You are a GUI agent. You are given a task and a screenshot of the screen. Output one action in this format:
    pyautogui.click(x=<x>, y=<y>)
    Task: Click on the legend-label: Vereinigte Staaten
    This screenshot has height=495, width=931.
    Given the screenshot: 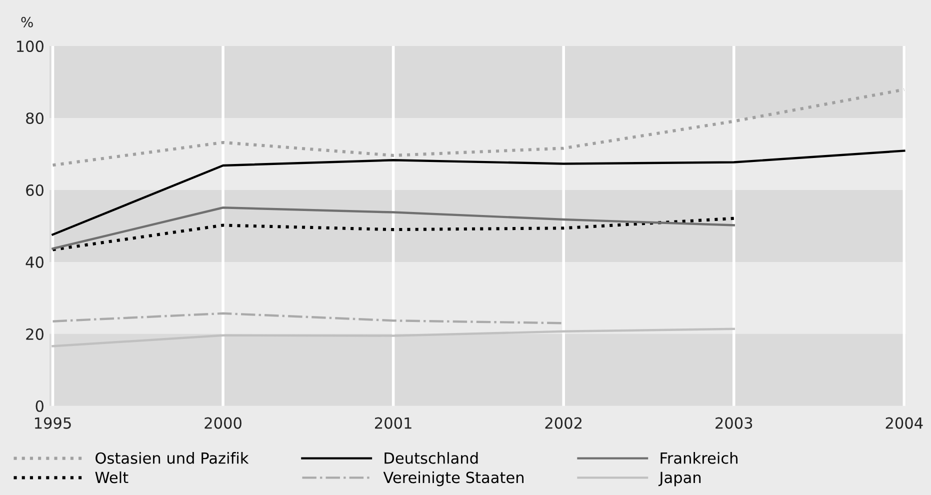 What is the action you would take?
    pyautogui.click(x=453, y=478)
    